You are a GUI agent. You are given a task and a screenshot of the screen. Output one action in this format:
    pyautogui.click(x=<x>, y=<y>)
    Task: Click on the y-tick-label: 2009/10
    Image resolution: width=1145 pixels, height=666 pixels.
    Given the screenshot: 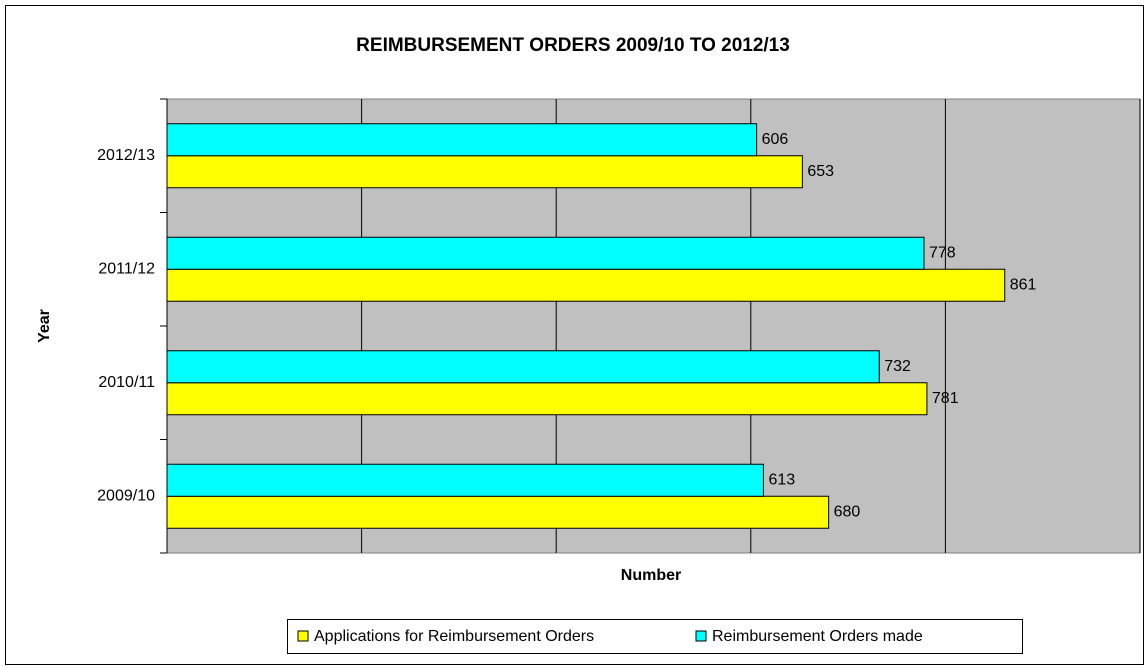 What is the action you would take?
    pyautogui.click(x=126, y=495)
    